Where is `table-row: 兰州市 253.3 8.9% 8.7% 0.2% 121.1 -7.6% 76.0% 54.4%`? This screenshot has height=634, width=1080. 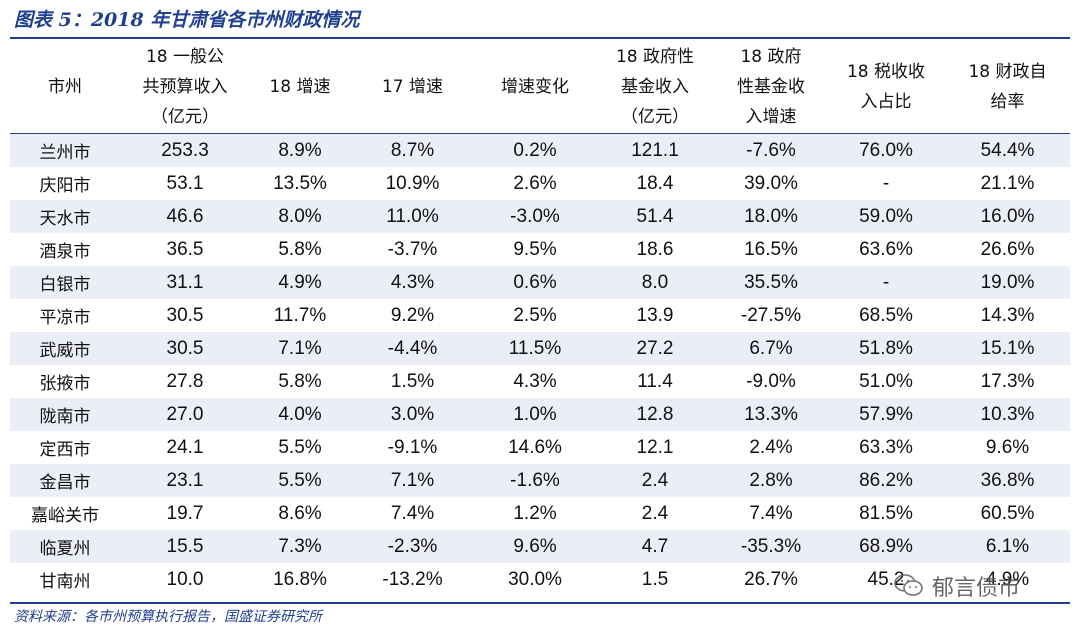 table-row: 兰州市 253.3 8.9% 8.7% 0.2% 121.1 -7.6% 76.0% 54.4% is located at coordinates (540, 150).